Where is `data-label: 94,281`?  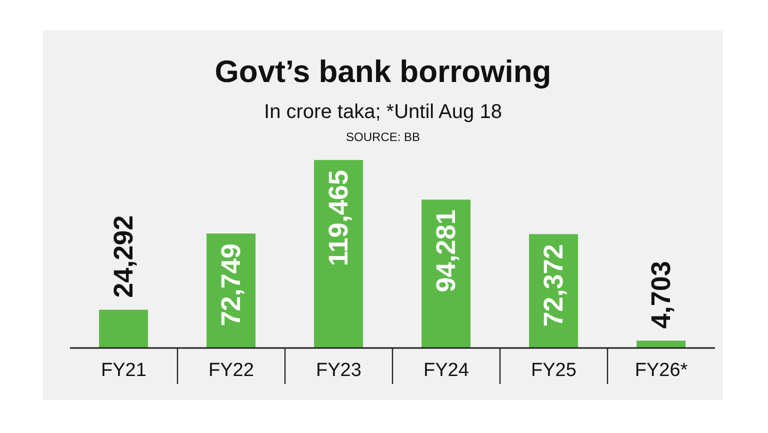
data-label: 94,281 is located at coordinates (446, 251).